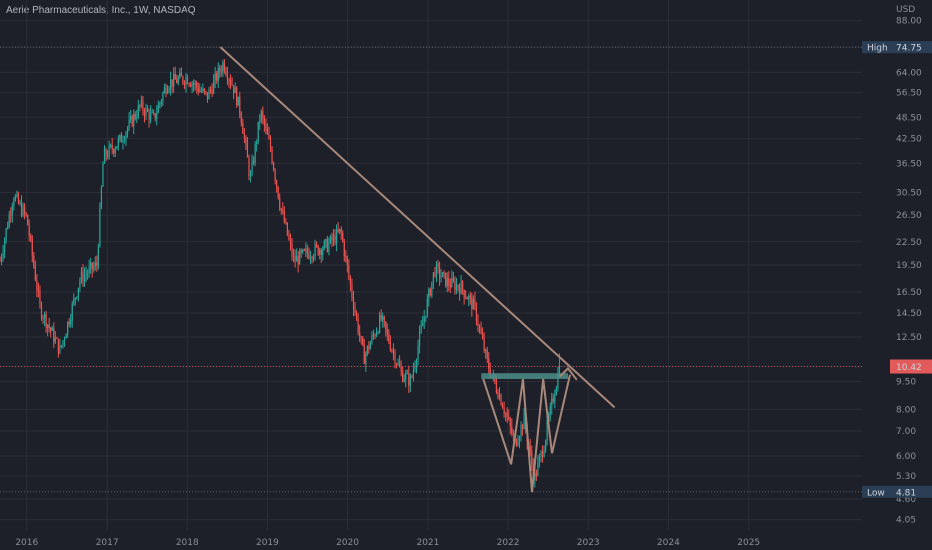 This screenshot has height=550, width=932. I want to click on w-pattern, so click(526, 433).